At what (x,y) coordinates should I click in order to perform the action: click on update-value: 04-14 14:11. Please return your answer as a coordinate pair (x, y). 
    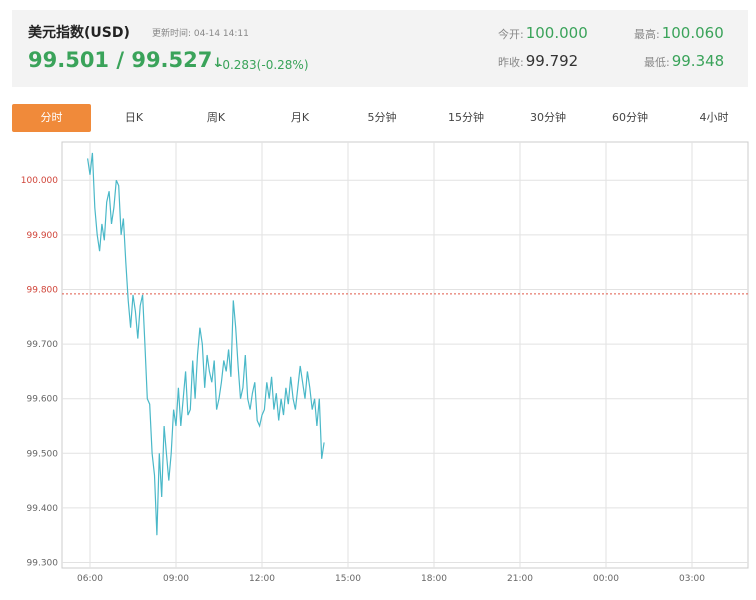
    Looking at the image, I should click on (221, 34).